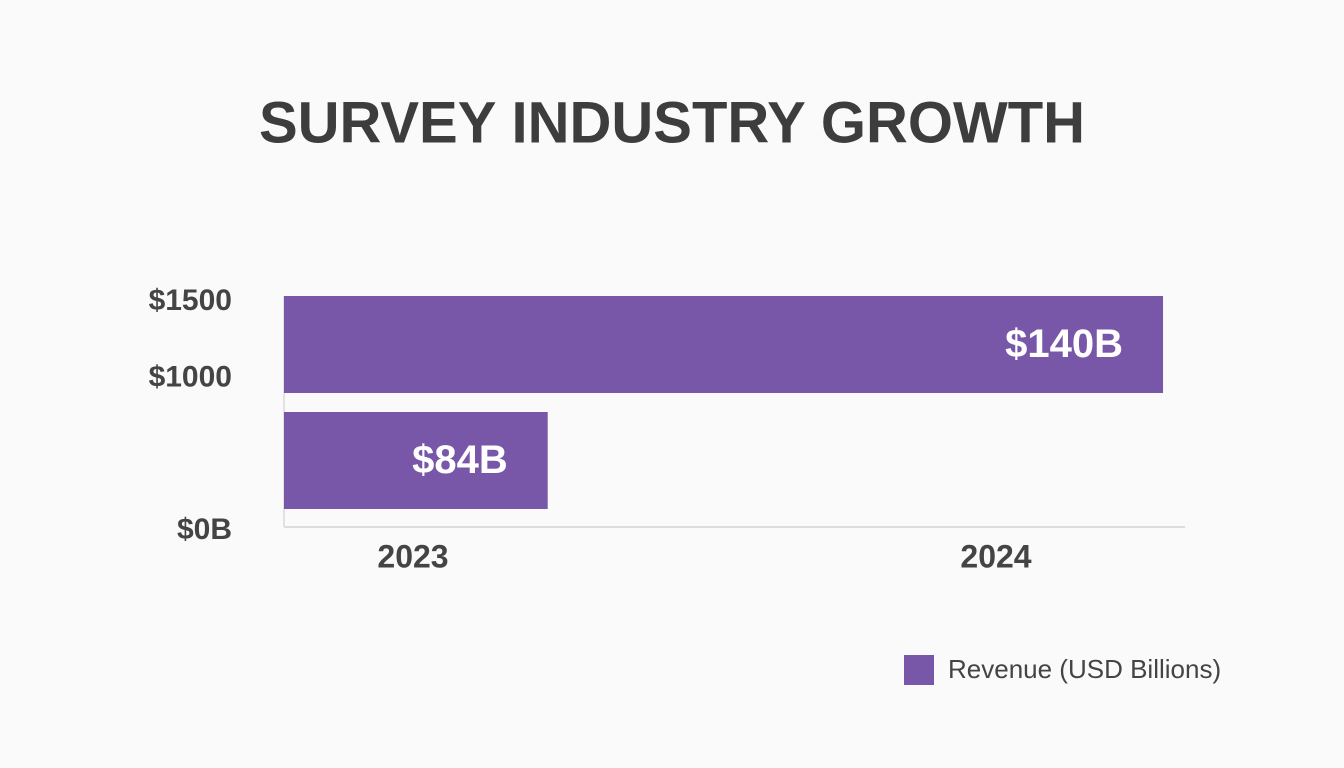 This screenshot has height=768, width=1344. I want to click on y-tick-label: $1500, so click(190, 300).